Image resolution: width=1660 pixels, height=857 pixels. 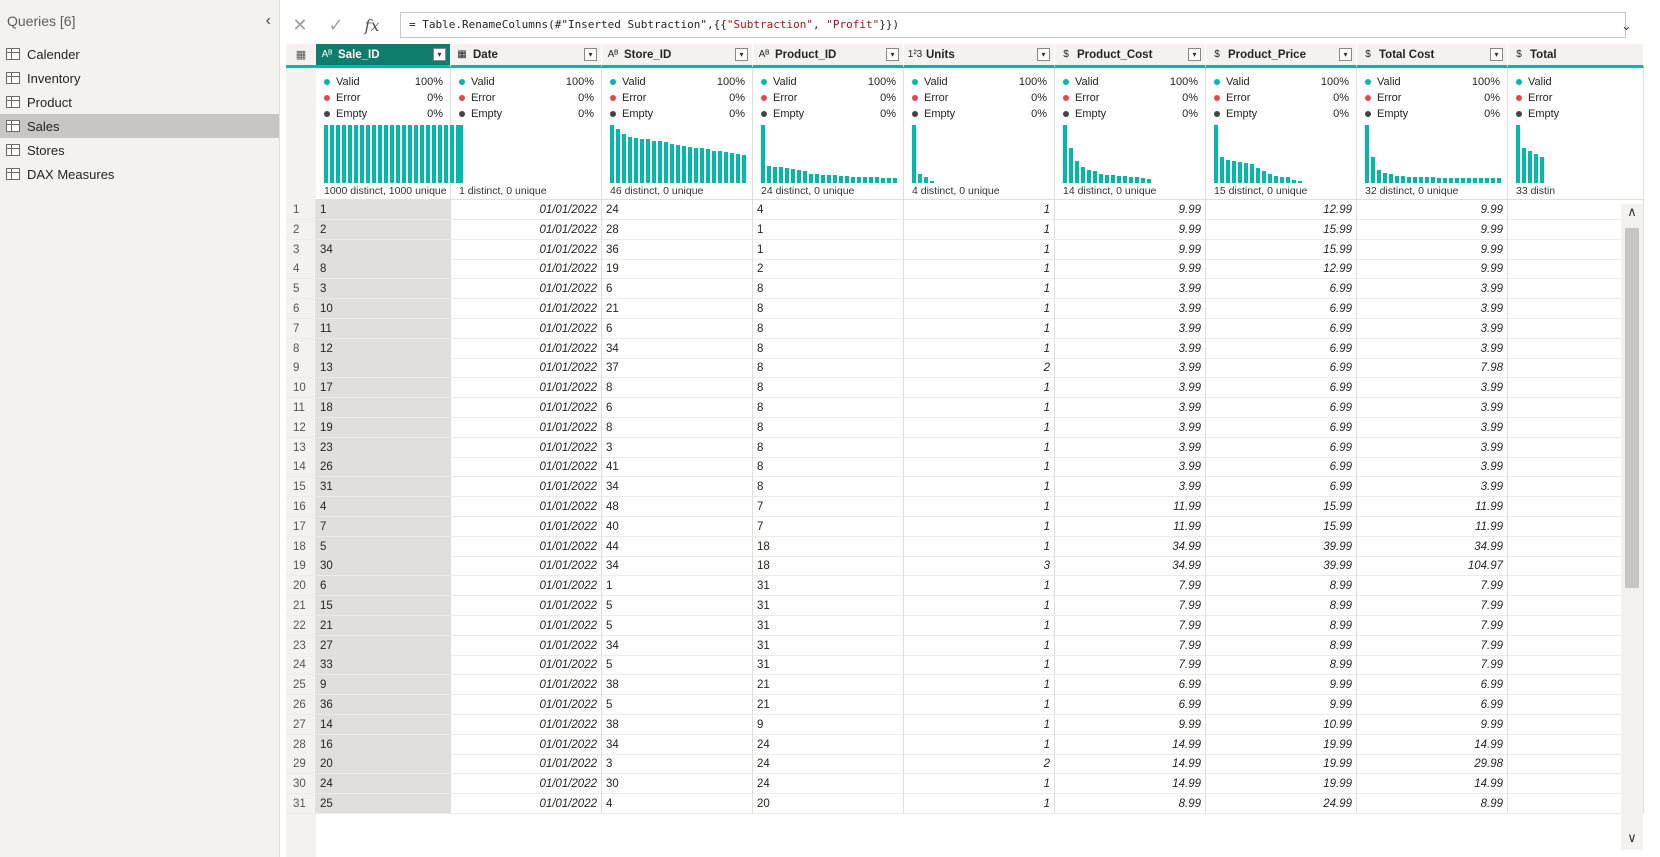 What do you see at coordinates (677, 625) in the screenshot?
I see `table-cell: 5` at bounding box center [677, 625].